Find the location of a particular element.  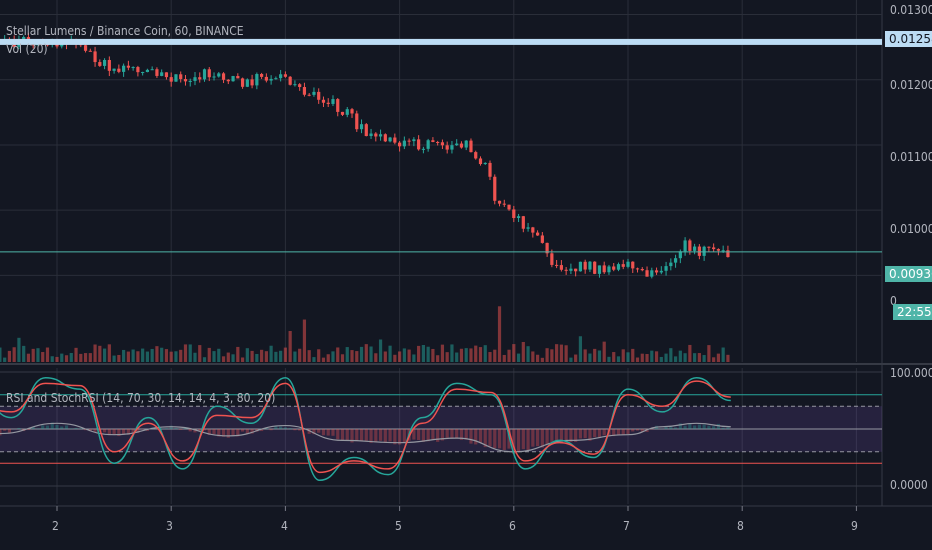

highlight-price-tag: 0.01258 is located at coordinates (908, 39).